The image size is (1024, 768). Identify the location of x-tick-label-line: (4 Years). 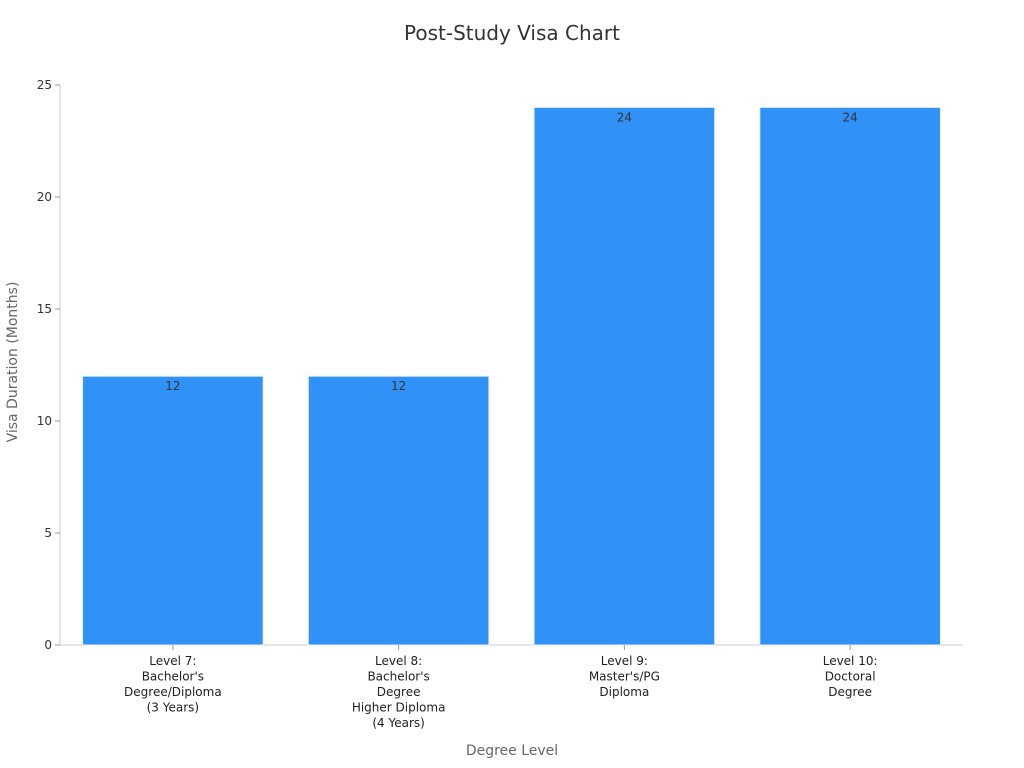
(398, 723).